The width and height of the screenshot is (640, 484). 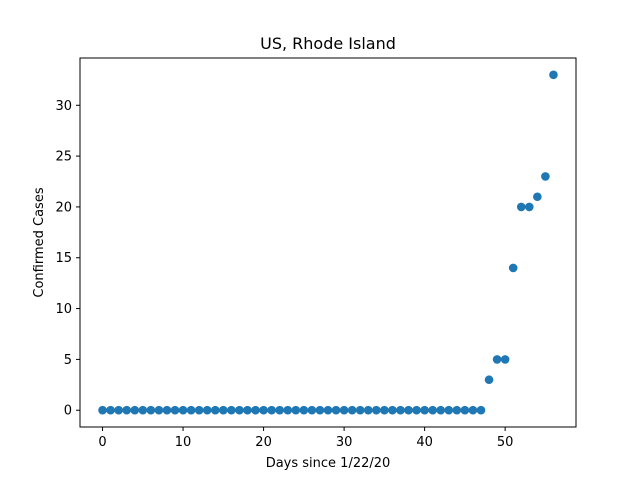 I want to click on x-tick-label: 50, so click(x=505, y=442).